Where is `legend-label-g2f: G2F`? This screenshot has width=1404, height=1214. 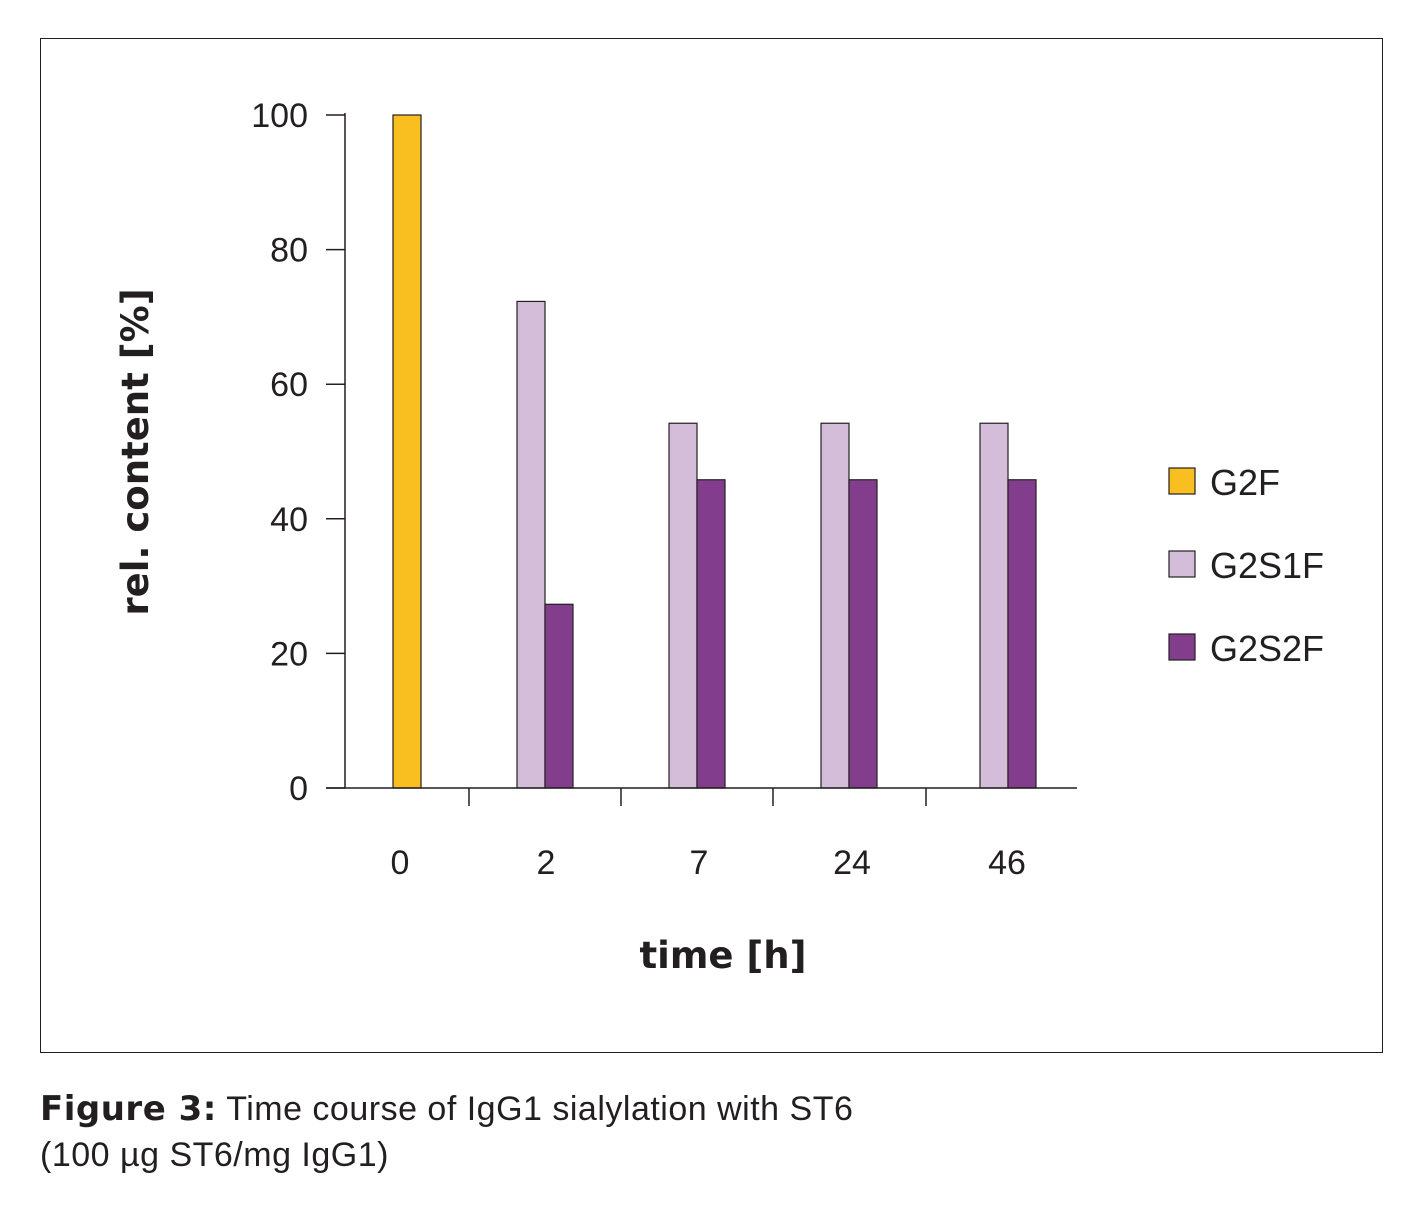 legend-label-g2f: G2F is located at coordinates (1245, 482).